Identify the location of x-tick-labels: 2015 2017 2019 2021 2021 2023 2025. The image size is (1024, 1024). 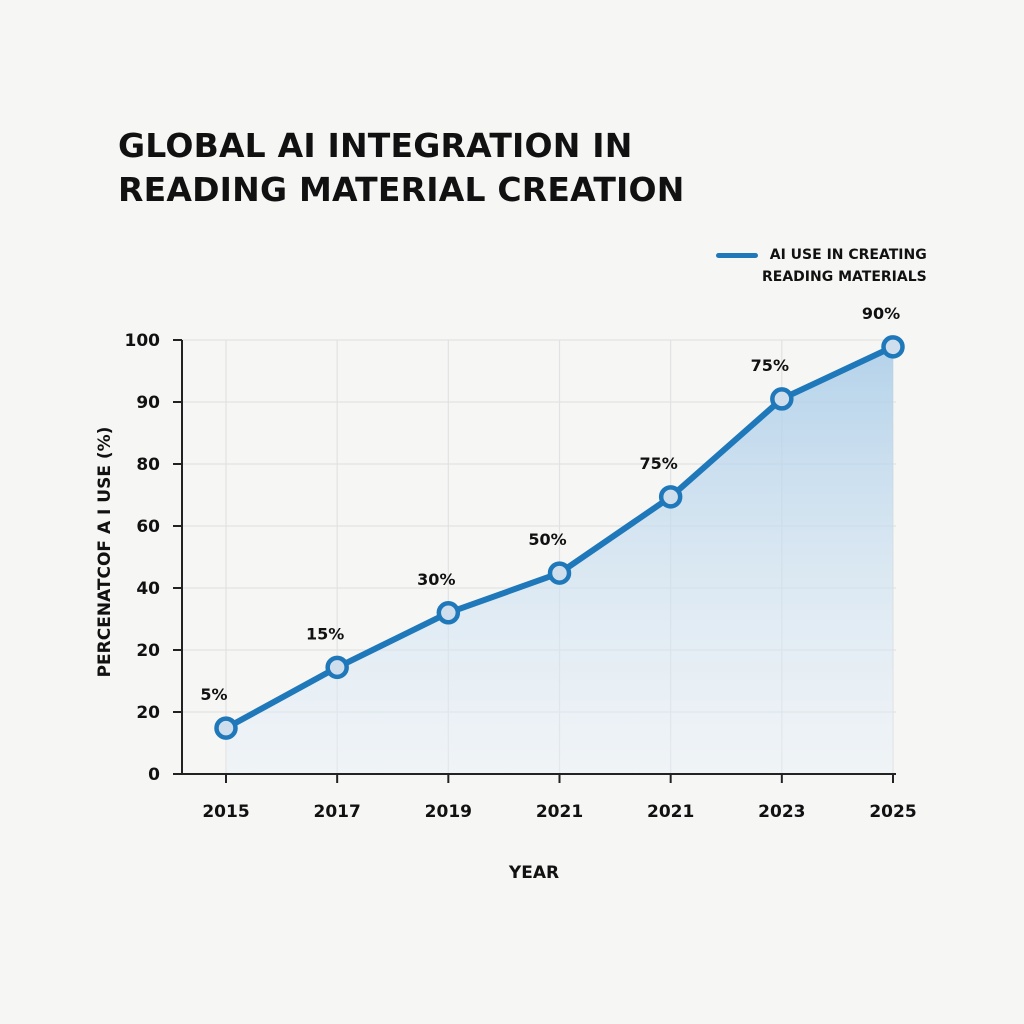
(559, 812).